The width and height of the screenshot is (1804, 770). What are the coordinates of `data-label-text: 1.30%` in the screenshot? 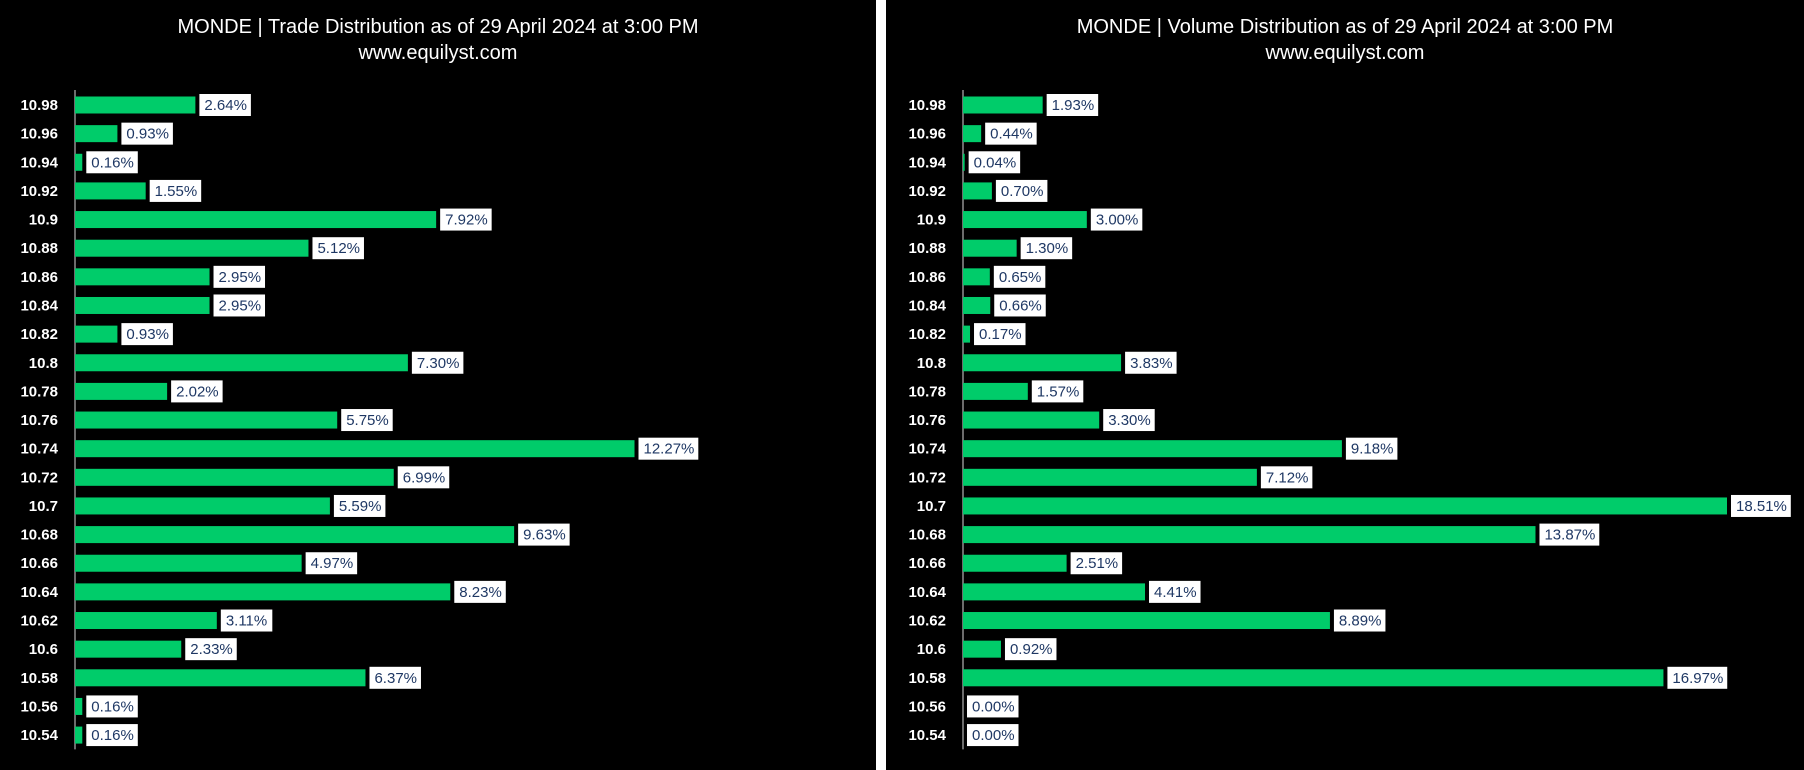 It's located at (1047, 248).